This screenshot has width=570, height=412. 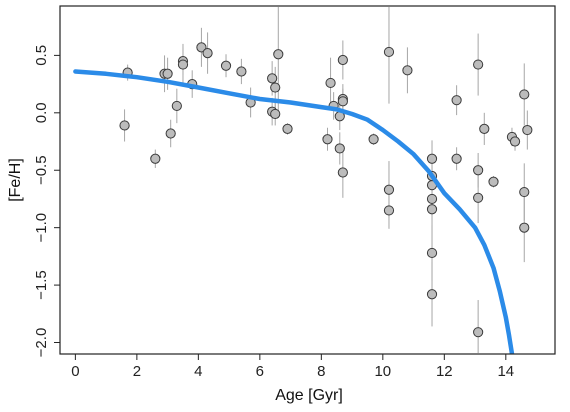 What do you see at coordinates (198, 371) in the screenshot?
I see `x-tick-label: 4` at bounding box center [198, 371].